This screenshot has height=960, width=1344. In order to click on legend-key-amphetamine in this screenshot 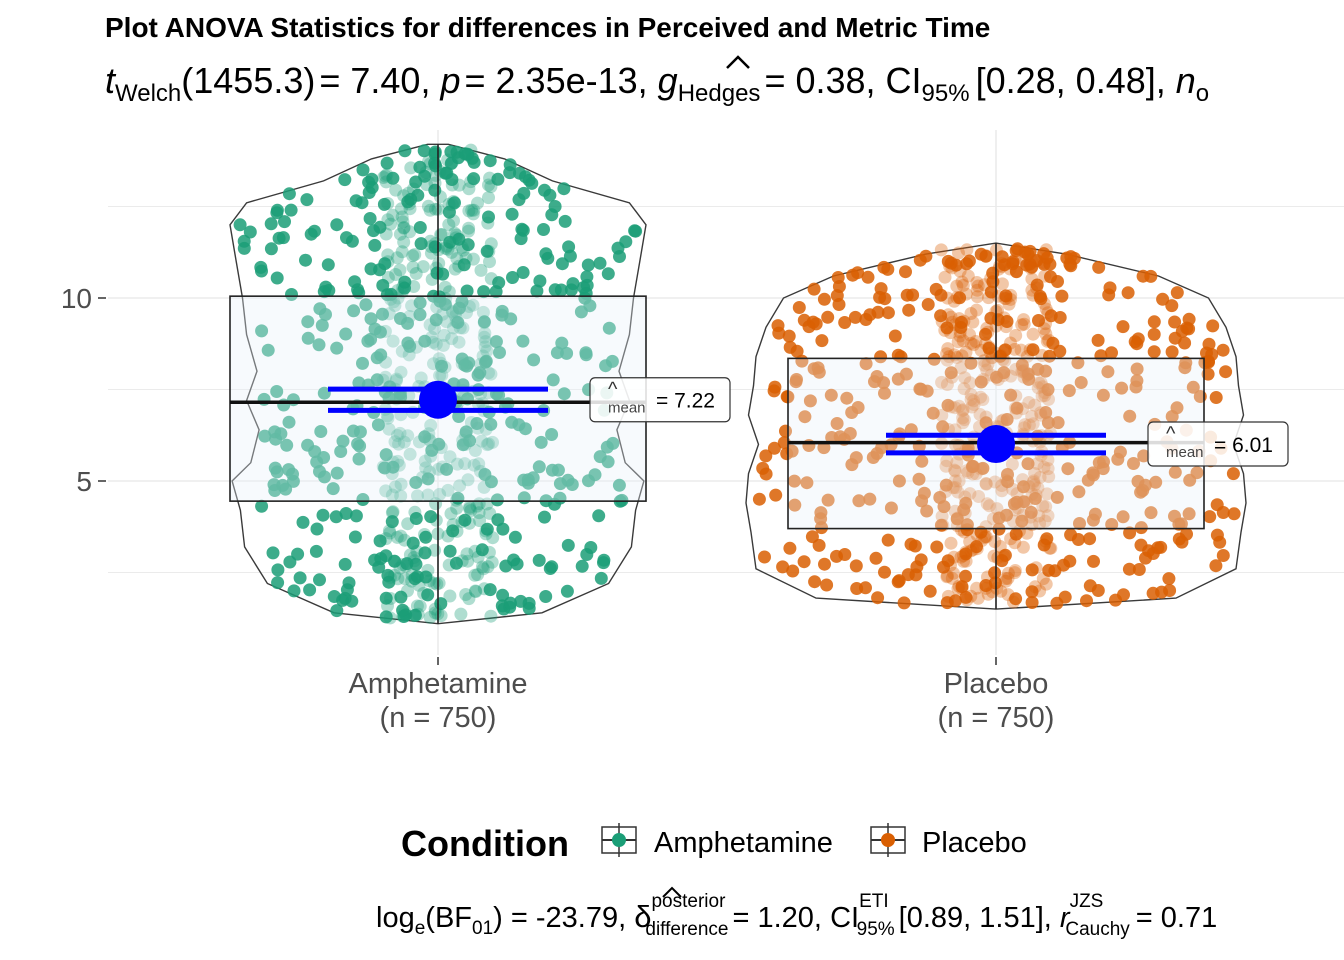, I will do `click(619, 840)`.